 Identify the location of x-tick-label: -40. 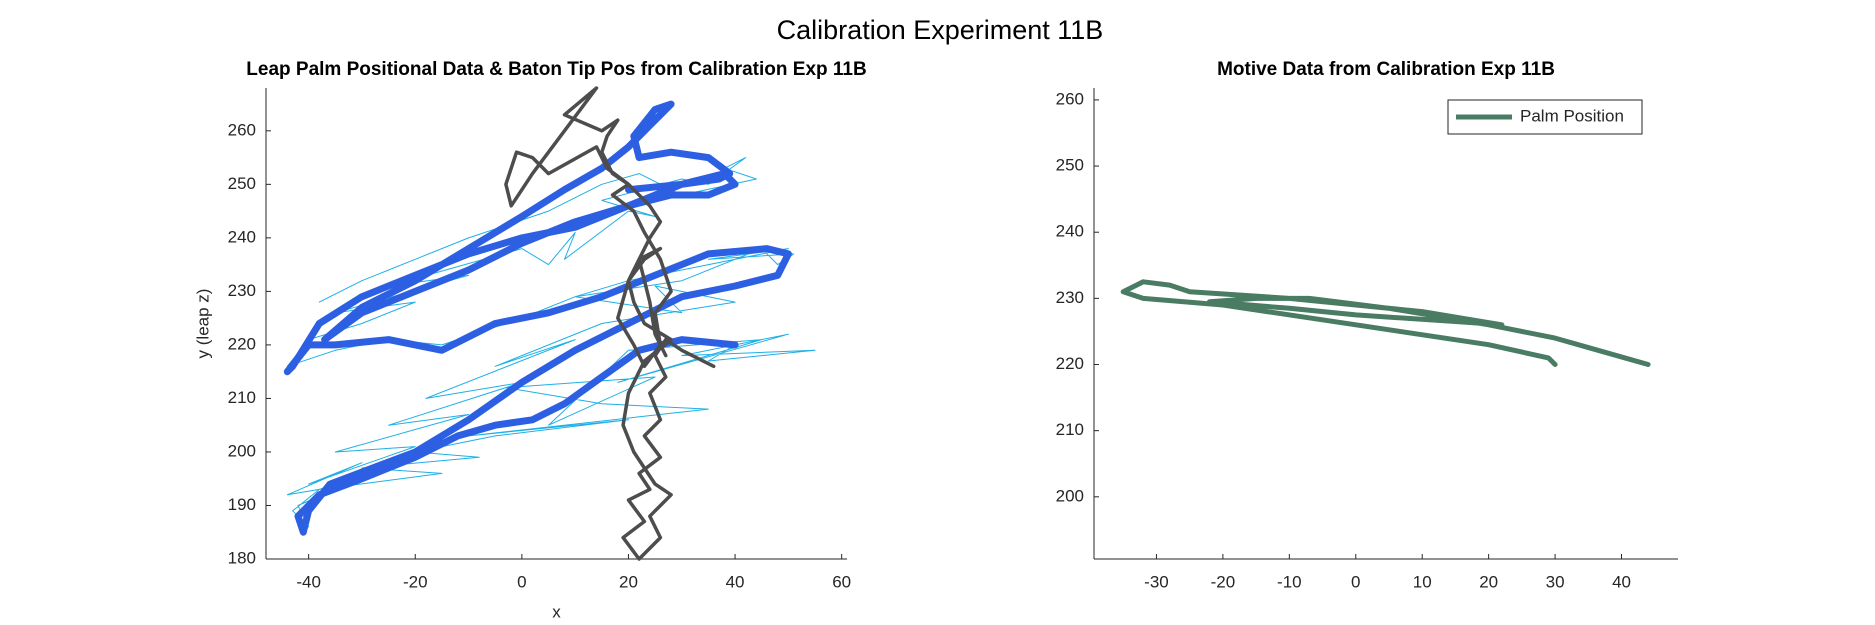
(308, 581).